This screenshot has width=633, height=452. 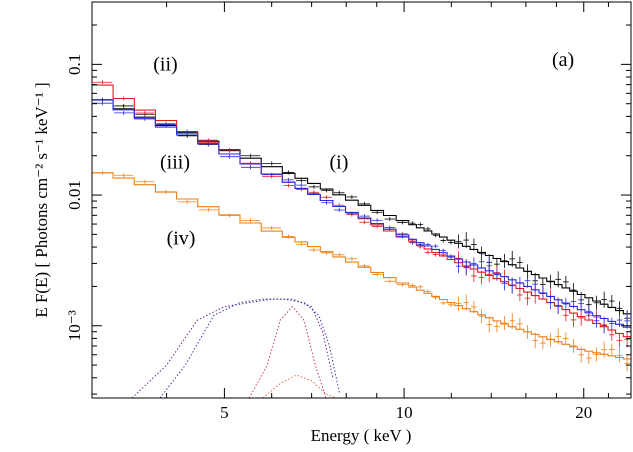 I want to click on series-annotation: (iii), so click(x=175, y=162).